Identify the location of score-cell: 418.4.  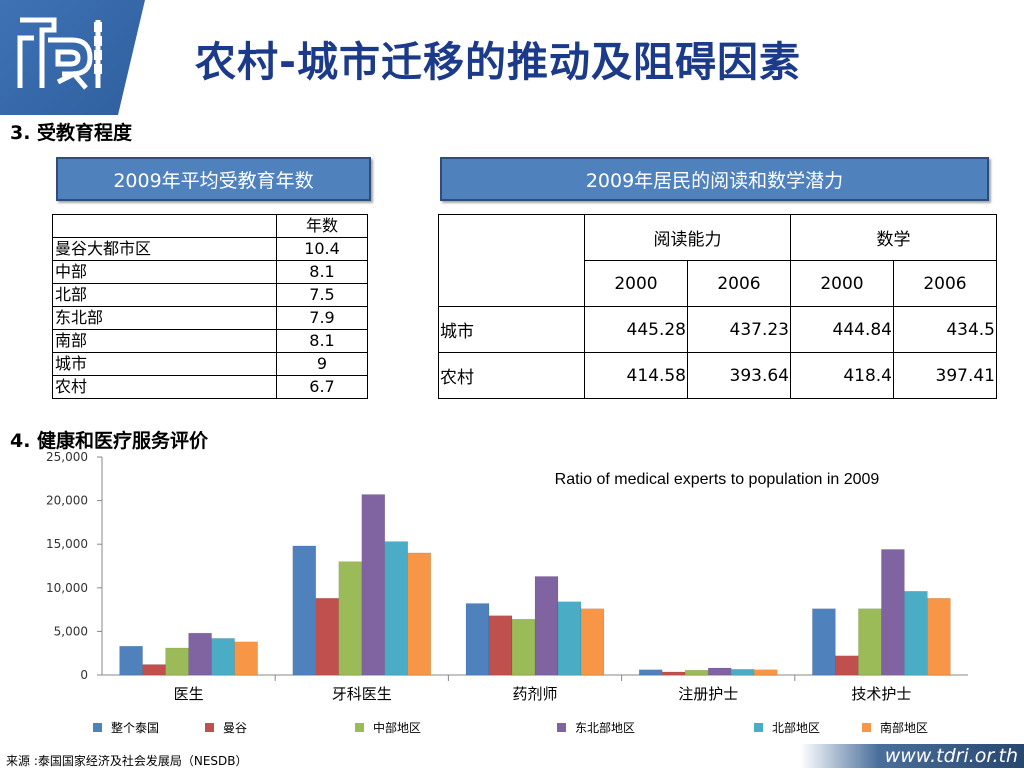
(842, 375).